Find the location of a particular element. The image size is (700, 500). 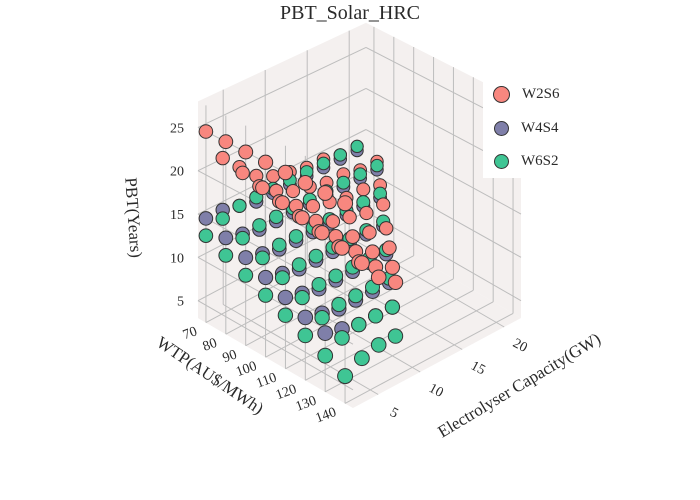

legend: W2S6 W4S4 W6S2 is located at coordinates (534, 127).